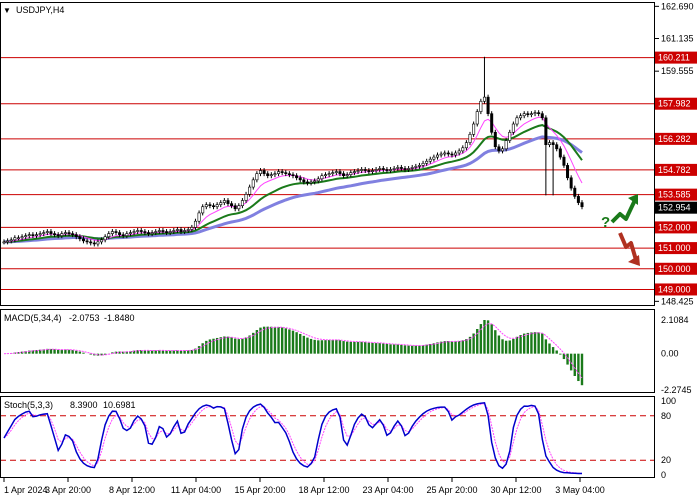  I want to click on macd-value-2: -1.8480, so click(119, 318).